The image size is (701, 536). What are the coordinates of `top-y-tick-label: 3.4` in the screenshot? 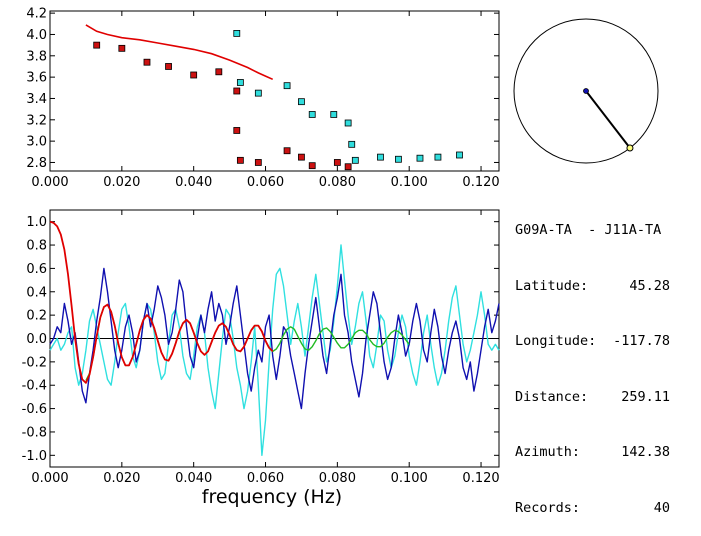 It's located at (36, 99).